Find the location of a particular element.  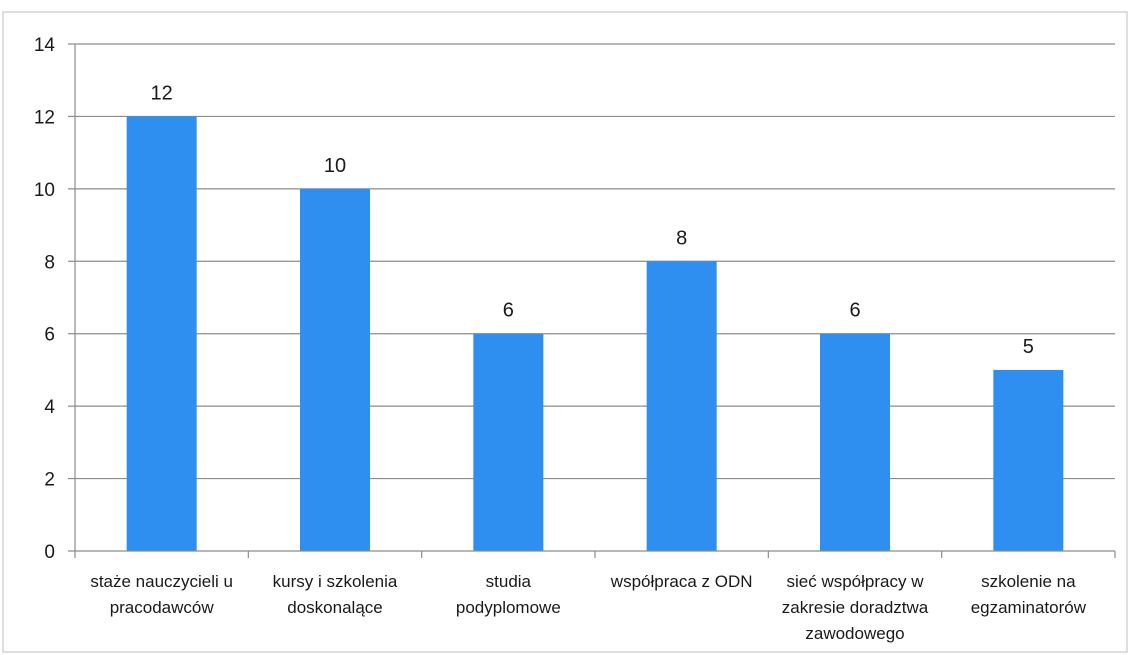

x-category-label: zakresie doradztwa is located at coordinates (855, 607).